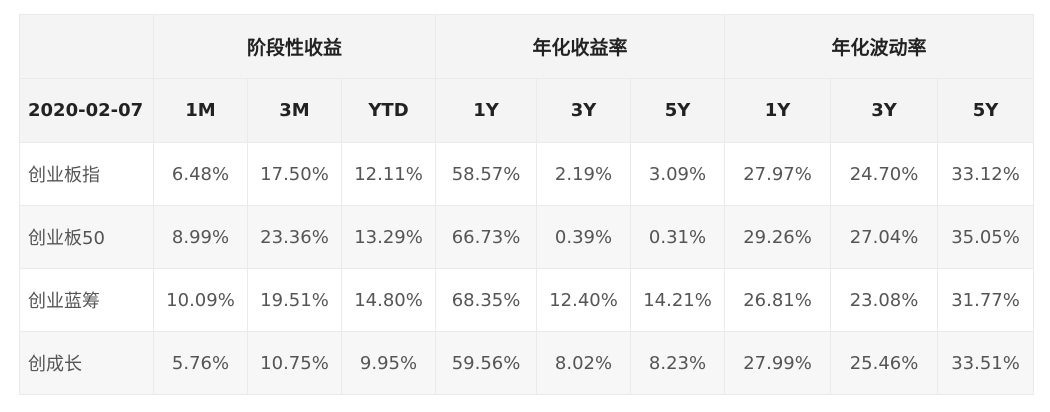 This screenshot has width=1050, height=412. Describe the element at coordinates (86, 110) in the screenshot. I see `date-header: 2020-02-07` at that location.